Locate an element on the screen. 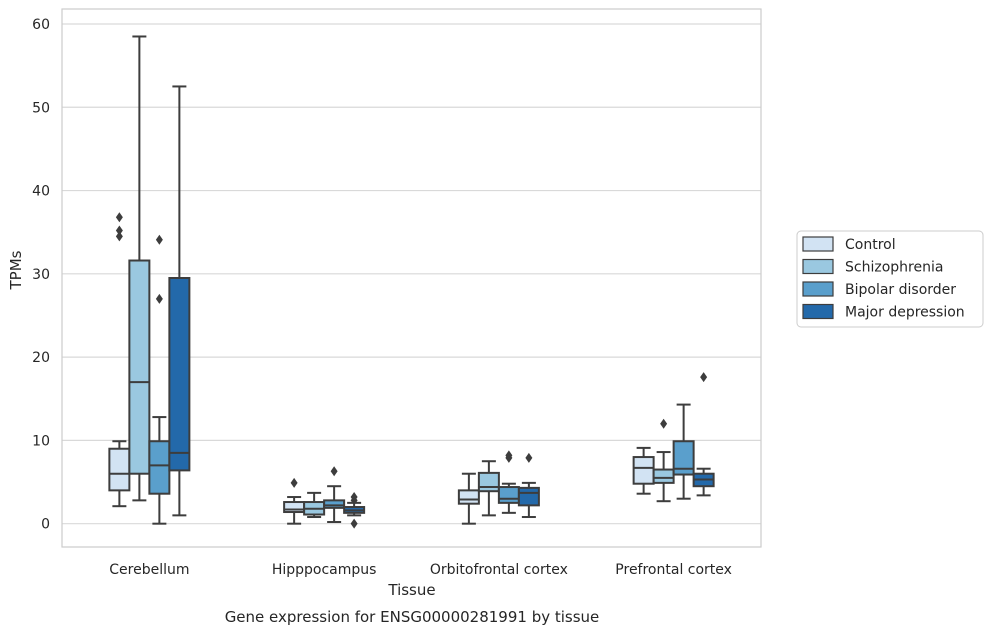 Image resolution: width=993 pixels, height=634 pixels. y-tick-label: 10 is located at coordinates (41, 441).